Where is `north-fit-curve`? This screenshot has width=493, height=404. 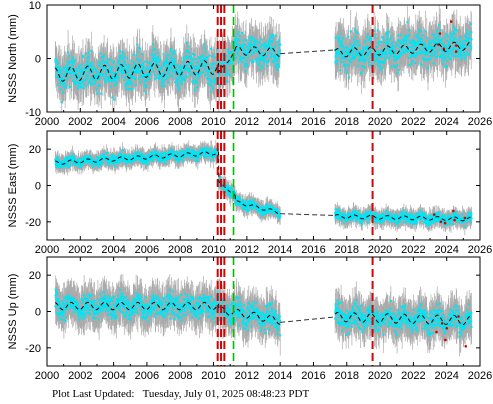
north-fit-curve is located at coordinates (227, 61).